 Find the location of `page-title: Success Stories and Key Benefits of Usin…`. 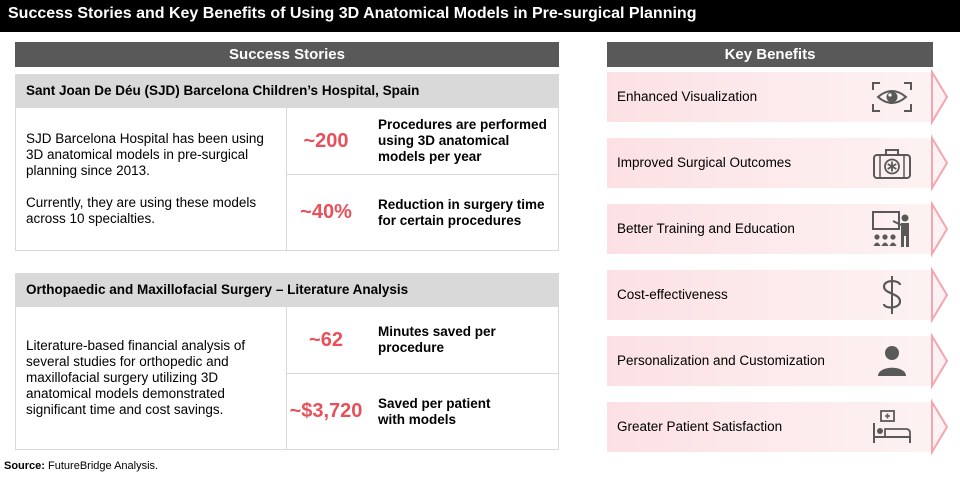

page-title: Success Stories and Key Benefits of Usin… is located at coordinates (352, 13).